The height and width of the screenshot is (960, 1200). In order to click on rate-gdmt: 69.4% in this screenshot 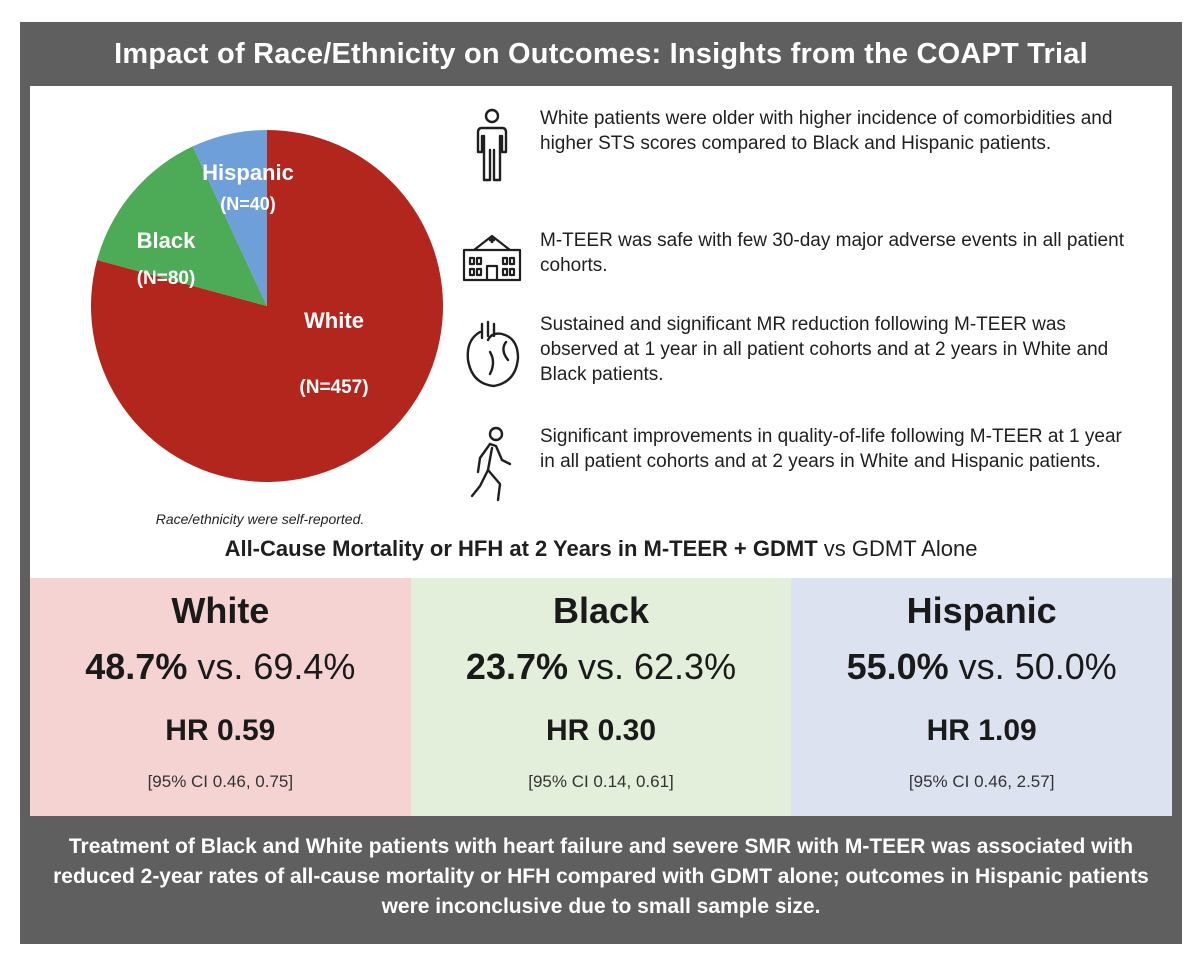, I will do `click(304, 666)`.